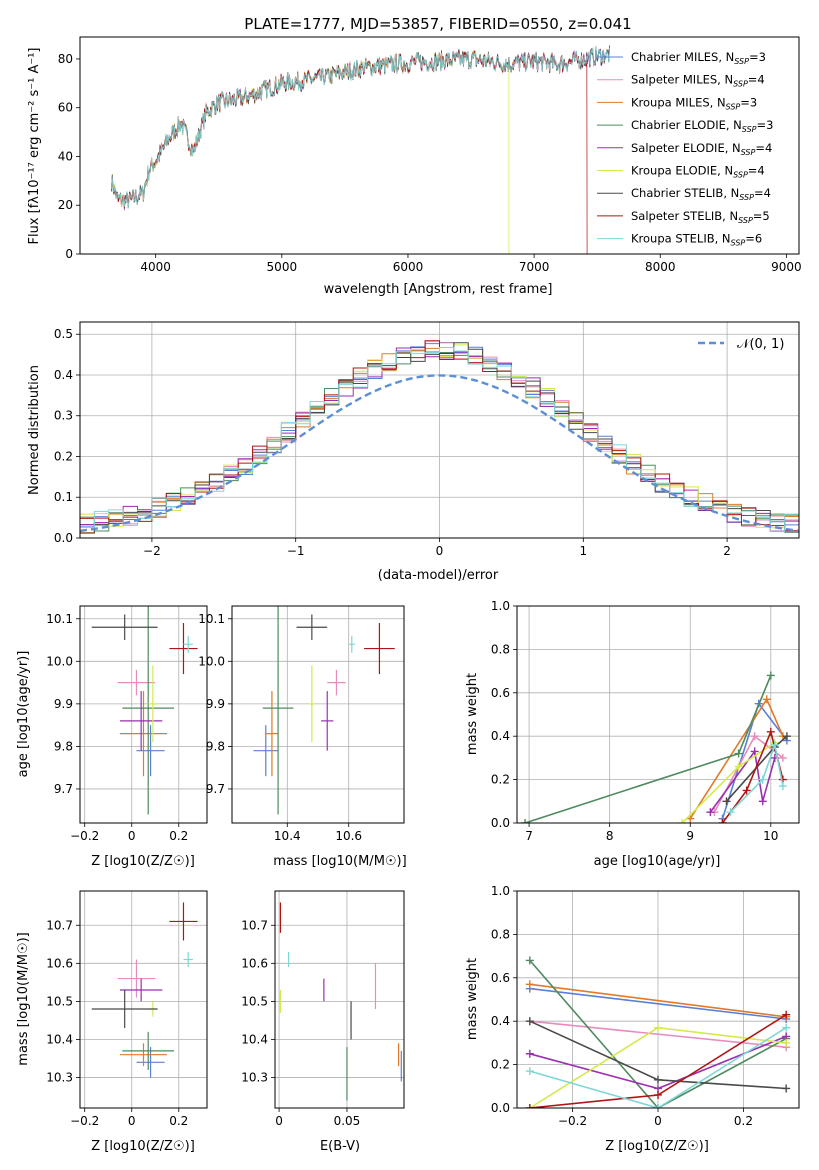 The image size is (819, 1170). Describe the element at coordinates (698, 81) in the screenshot. I see `legend-entry: Salpeter MILES, NSSP=4` at that location.